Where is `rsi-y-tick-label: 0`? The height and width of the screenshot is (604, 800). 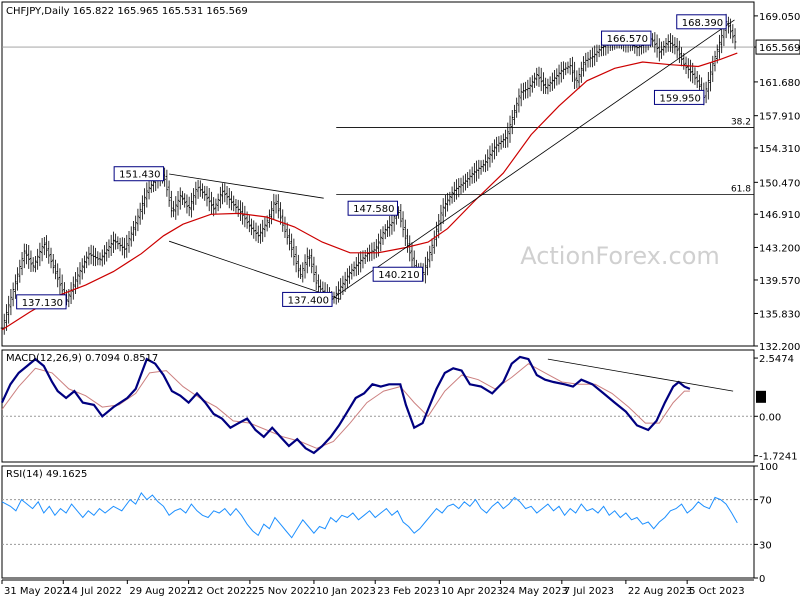 rsi-y-tick-label: 0 is located at coordinates (762, 579).